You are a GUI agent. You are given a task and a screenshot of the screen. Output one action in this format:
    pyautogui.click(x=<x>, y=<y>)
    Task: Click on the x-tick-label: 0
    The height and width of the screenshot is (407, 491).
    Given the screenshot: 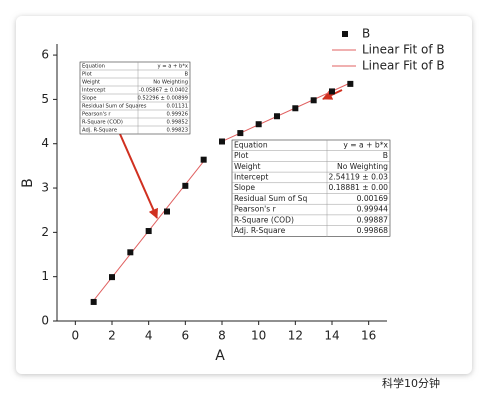 What is the action you would take?
    pyautogui.click(x=76, y=336)
    